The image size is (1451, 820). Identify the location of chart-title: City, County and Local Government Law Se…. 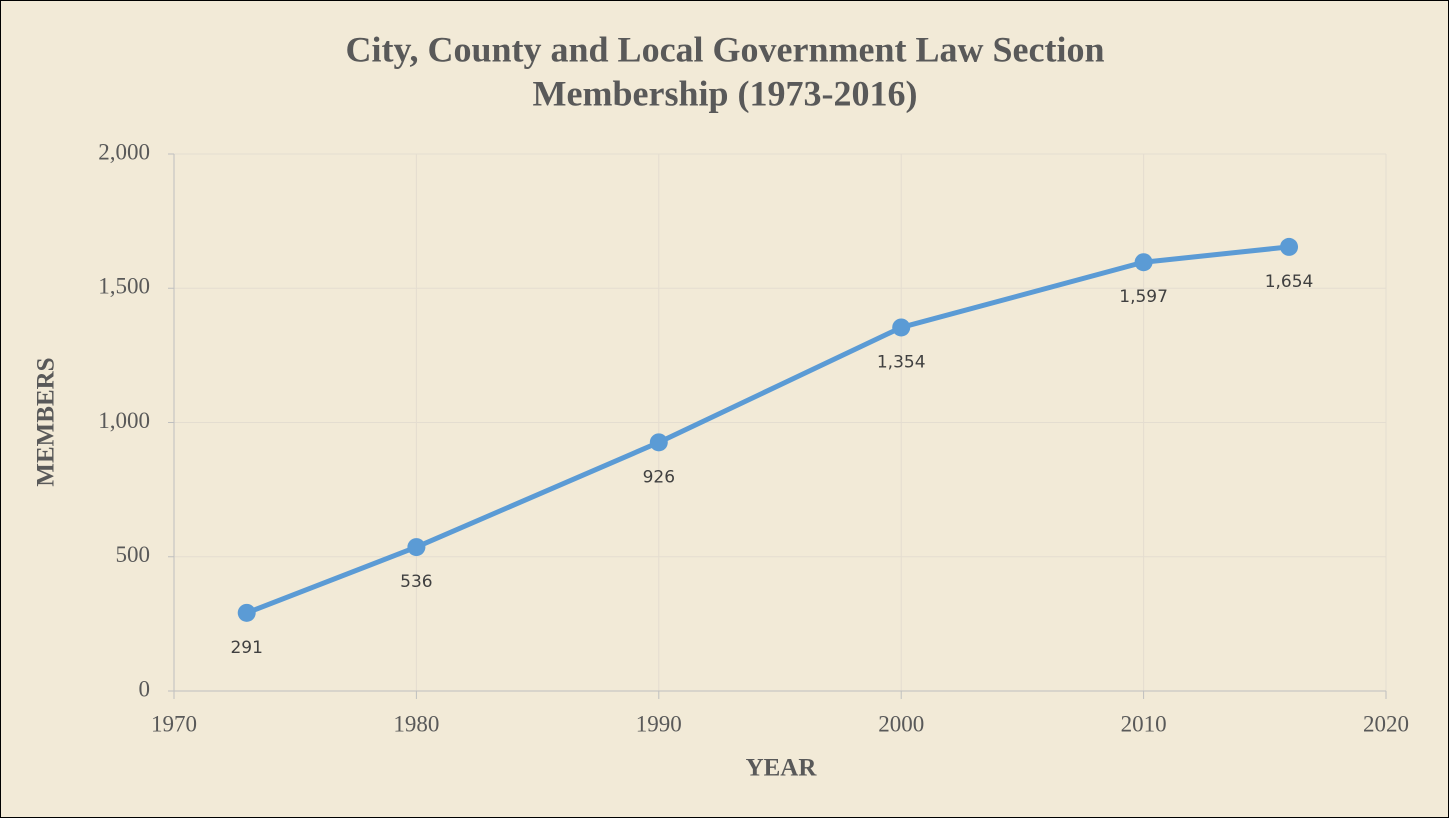
(724, 49).